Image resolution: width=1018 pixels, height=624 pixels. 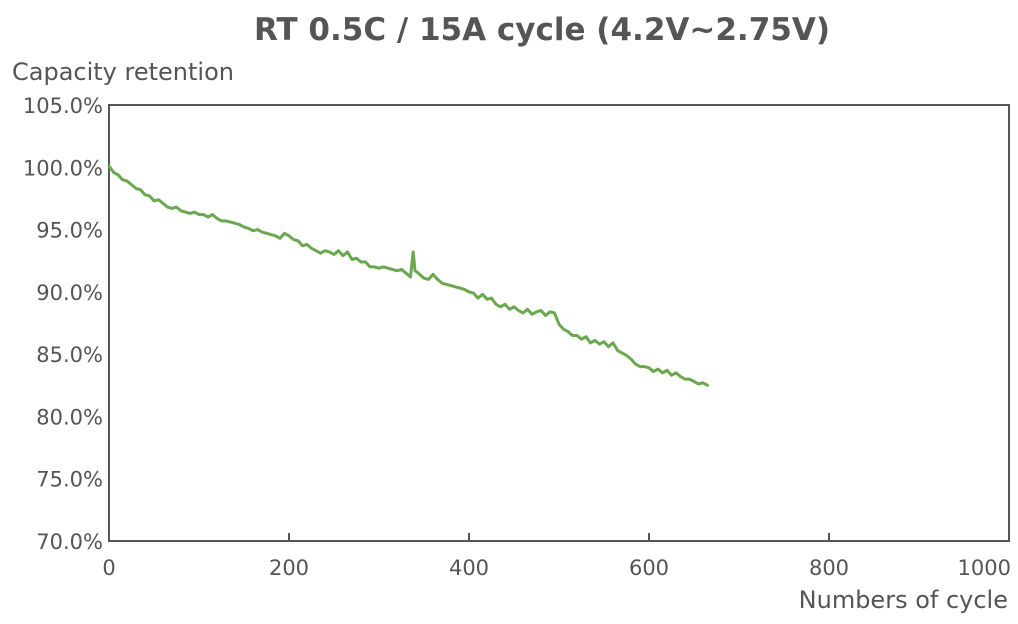 What do you see at coordinates (69, 542) in the screenshot?
I see `y-tick-label: 70.0%` at bounding box center [69, 542].